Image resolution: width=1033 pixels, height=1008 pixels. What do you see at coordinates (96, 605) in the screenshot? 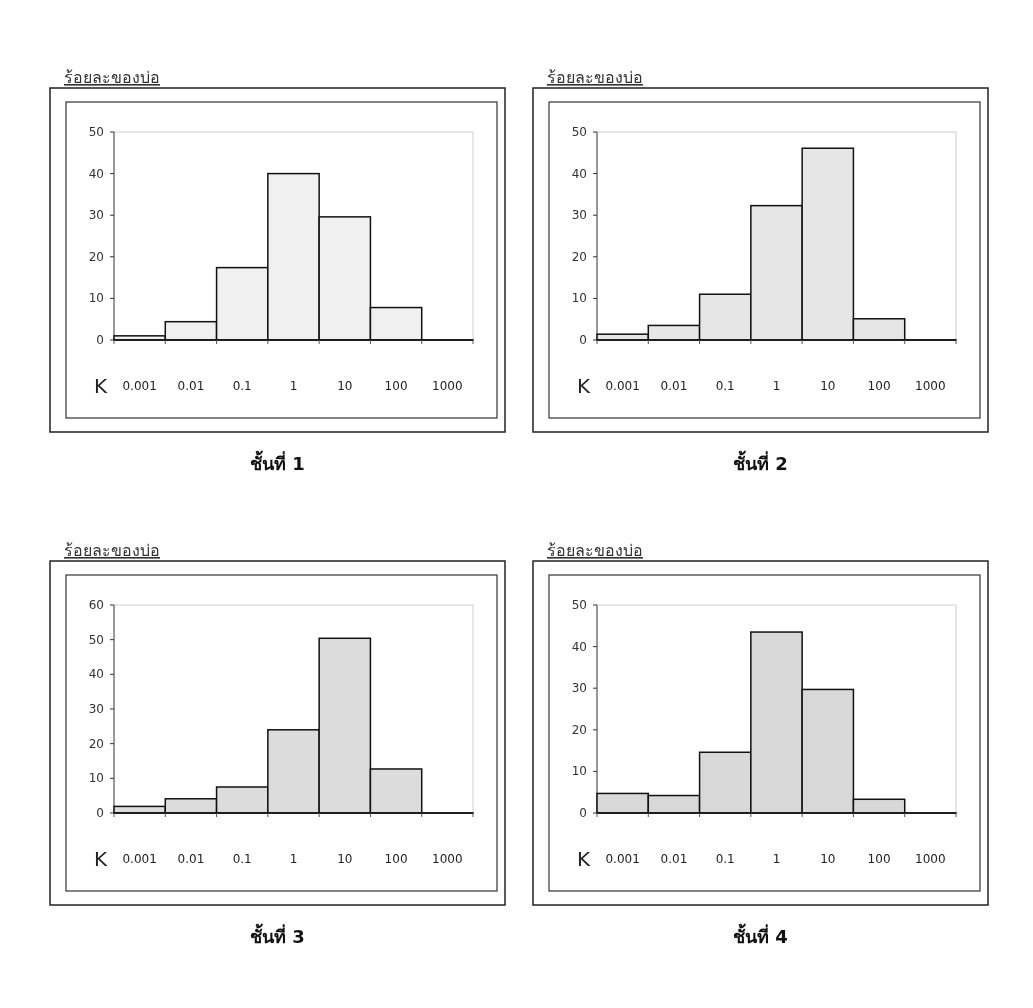
I see `y-tick-label: 60` at bounding box center [96, 605].